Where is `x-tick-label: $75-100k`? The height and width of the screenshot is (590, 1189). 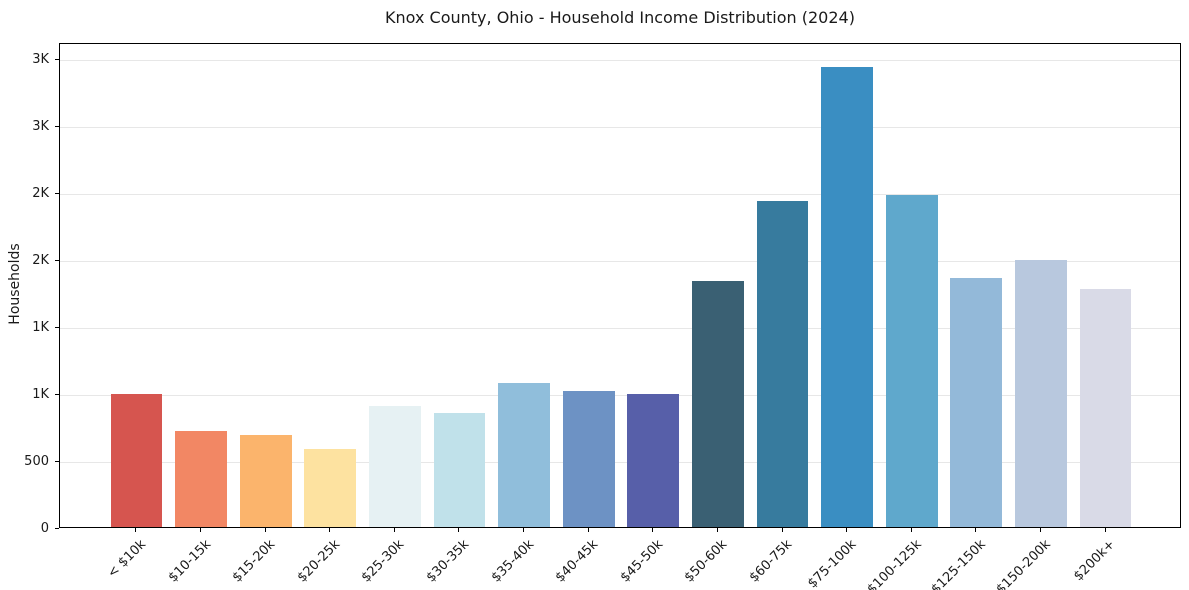
x-tick-label: $75-100k is located at coordinates (832, 563).